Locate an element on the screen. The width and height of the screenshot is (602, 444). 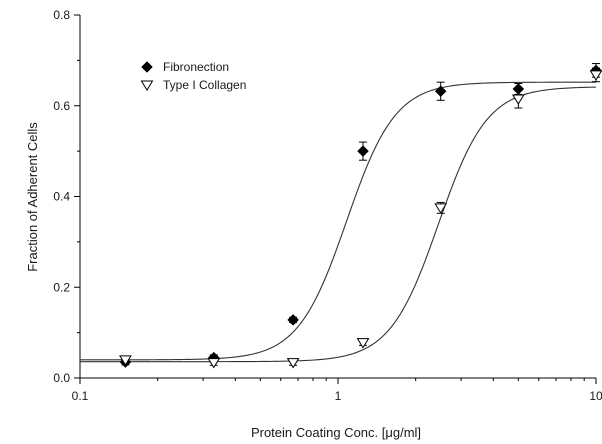
y-tick-label: 0.0 is located at coordinates (61, 378).